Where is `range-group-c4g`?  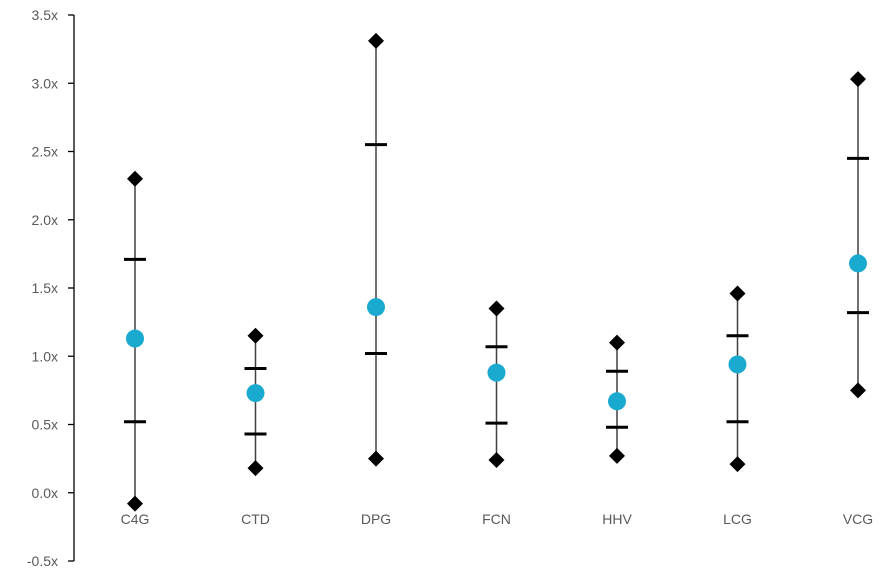 range-group-c4g is located at coordinates (135, 341).